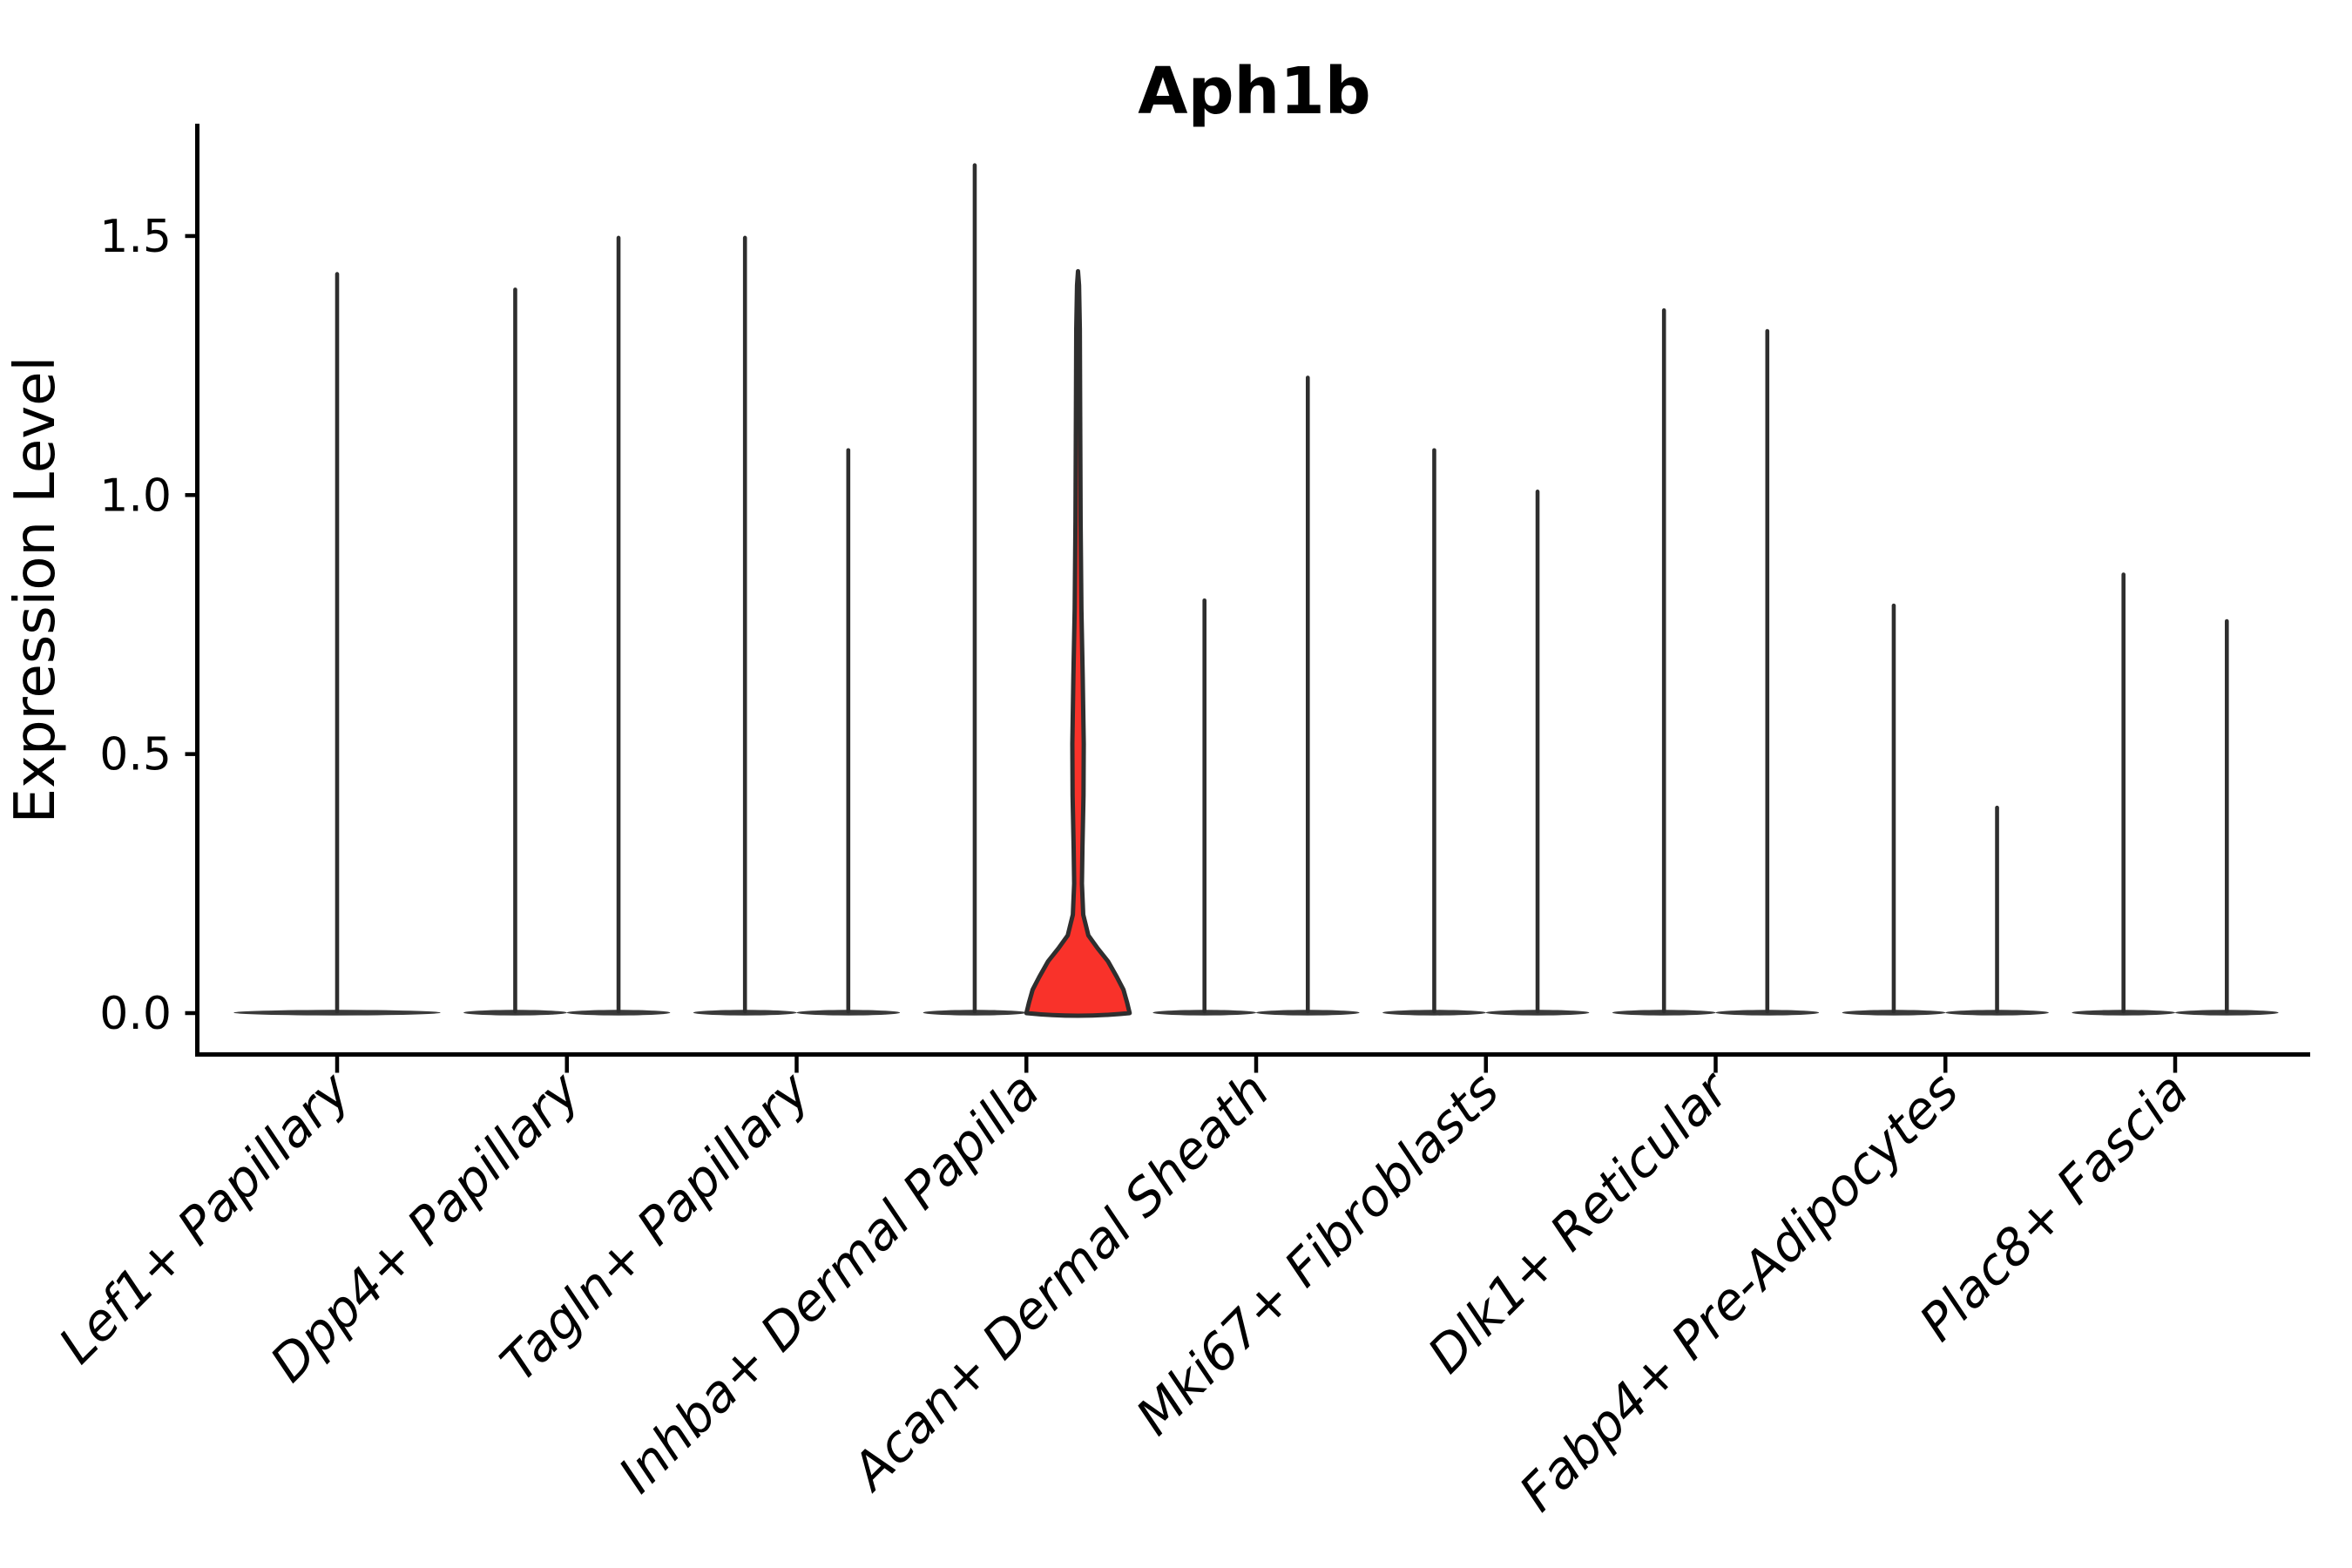 The height and width of the screenshot is (1568, 2352). Describe the element at coordinates (135, 496) in the screenshot. I see `y-tick-label: 1.0` at that location.